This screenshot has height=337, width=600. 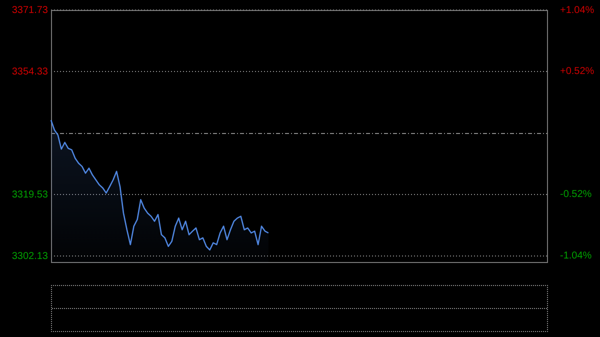 What do you see at coordinates (576, 194) in the screenshot?
I see `y2-tick-label: -0.52%` at bounding box center [576, 194].